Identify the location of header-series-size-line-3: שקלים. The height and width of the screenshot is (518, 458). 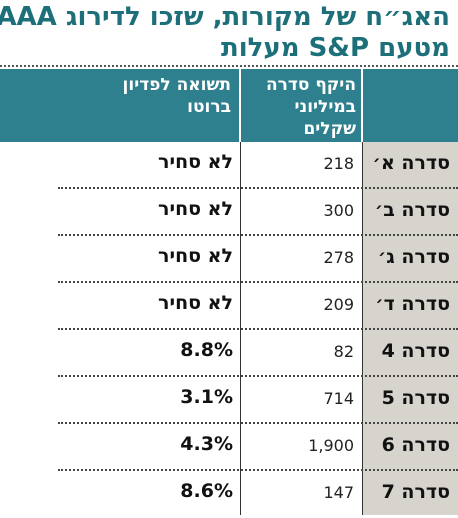
(329, 129).